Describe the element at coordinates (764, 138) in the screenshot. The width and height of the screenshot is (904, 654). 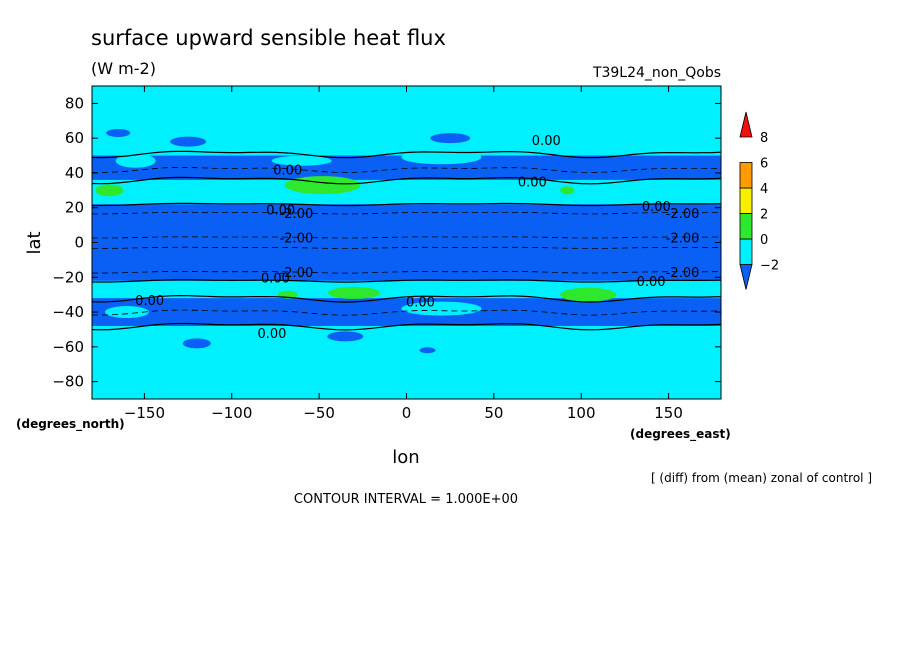
I see `colorbar-label: 8` at that location.